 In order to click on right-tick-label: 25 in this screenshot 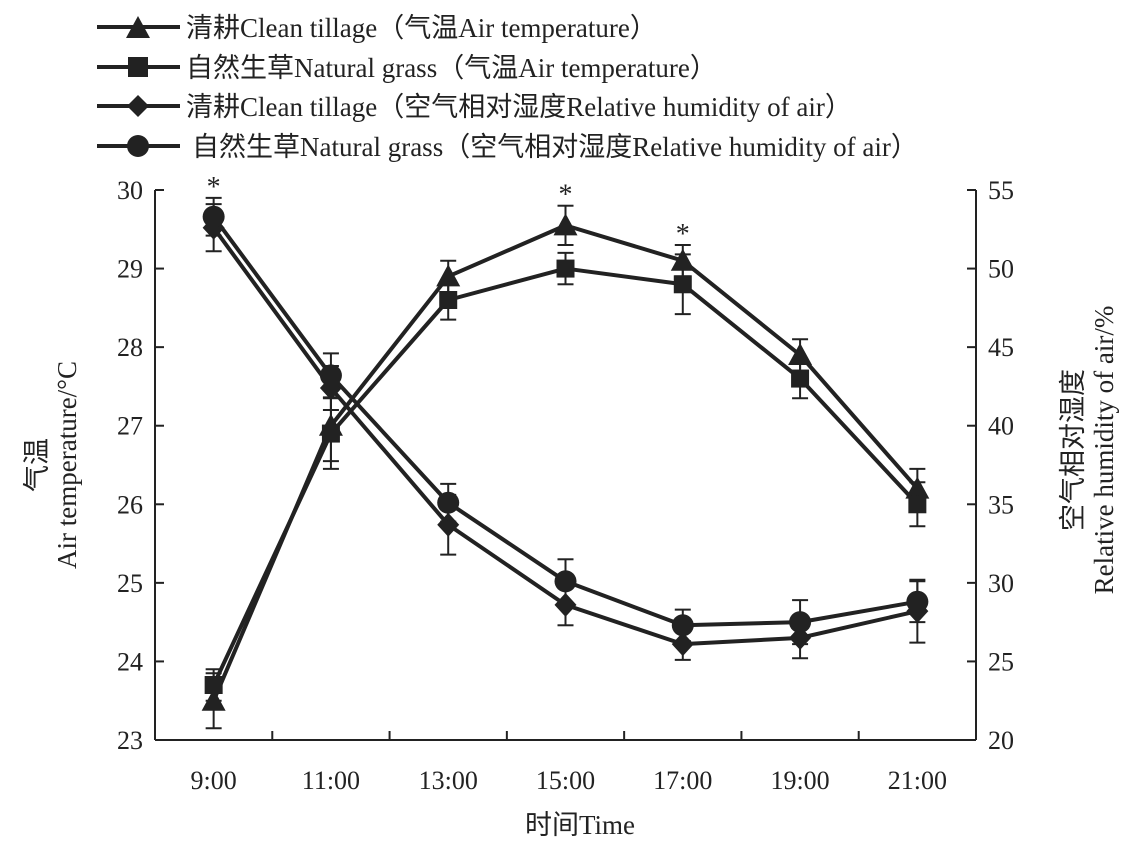, I will do `click(1001, 661)`.